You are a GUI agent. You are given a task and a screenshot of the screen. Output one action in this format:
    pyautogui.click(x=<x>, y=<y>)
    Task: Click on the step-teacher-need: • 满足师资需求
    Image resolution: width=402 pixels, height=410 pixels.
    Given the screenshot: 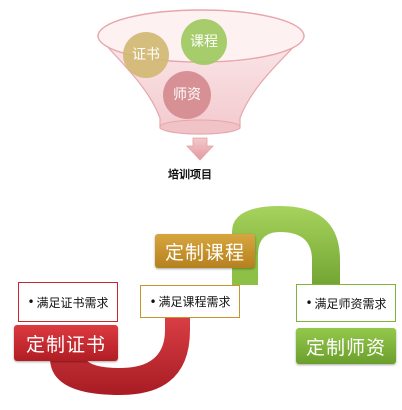 What is the action you would take?
    pyautogui.click(x=346, y=303)
    